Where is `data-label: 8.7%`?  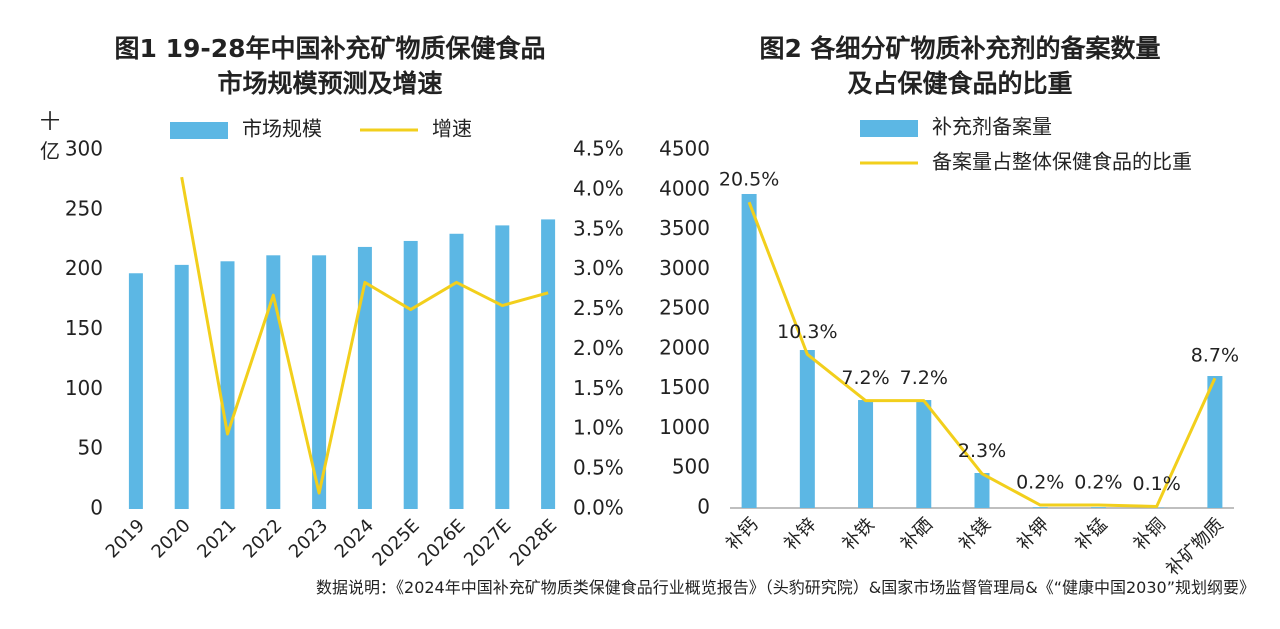 data-label: 8.7% is located at coordinates (1215, 356).